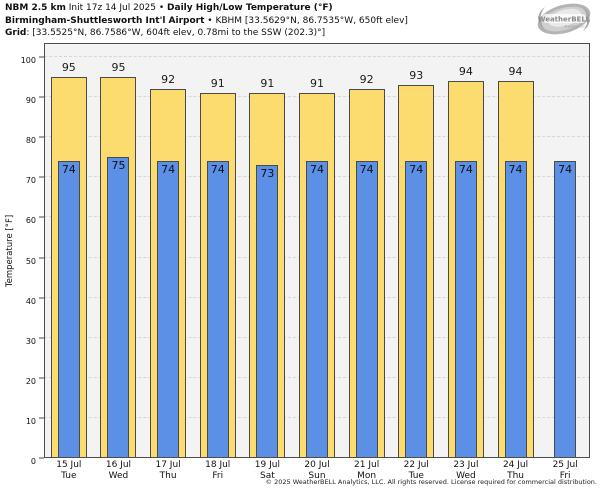 The height and width of the screenshot is (493, 600). I want to click on grid-label: Grid, so click(16, 33).